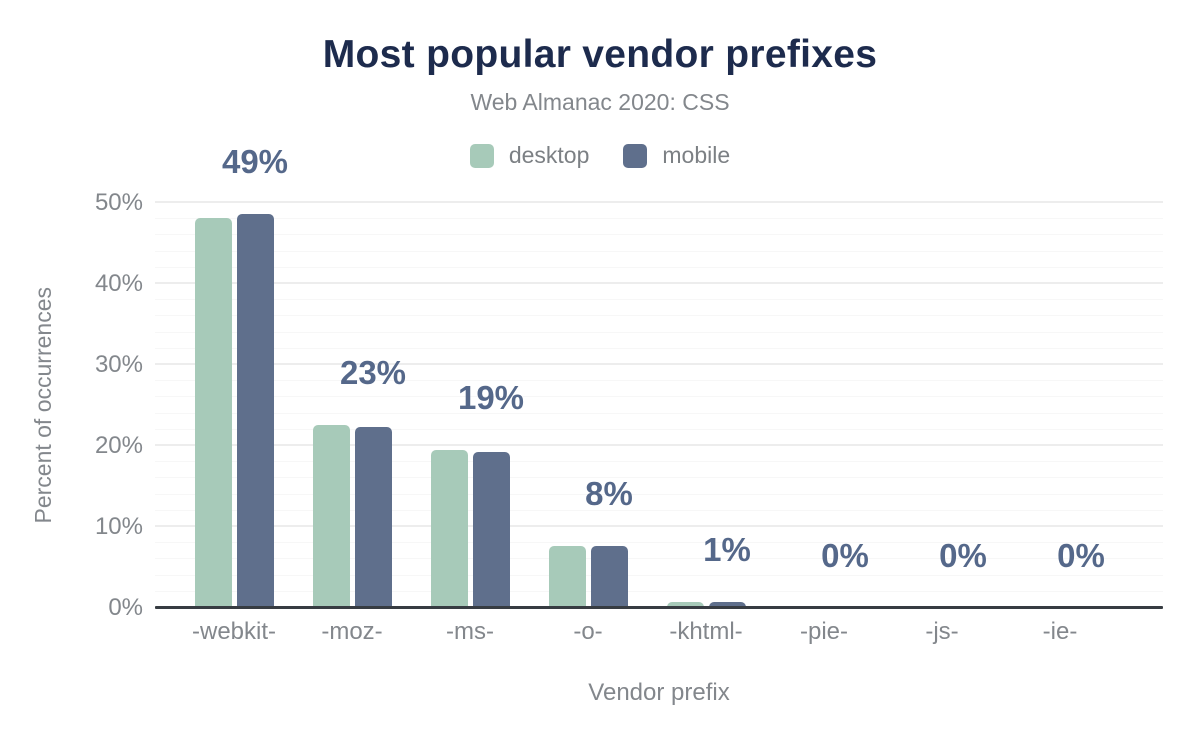 Image resolution: width=1200 pixels, height=742 pixels. I want to click on bar-mobile-khtml, so click(727, 604).